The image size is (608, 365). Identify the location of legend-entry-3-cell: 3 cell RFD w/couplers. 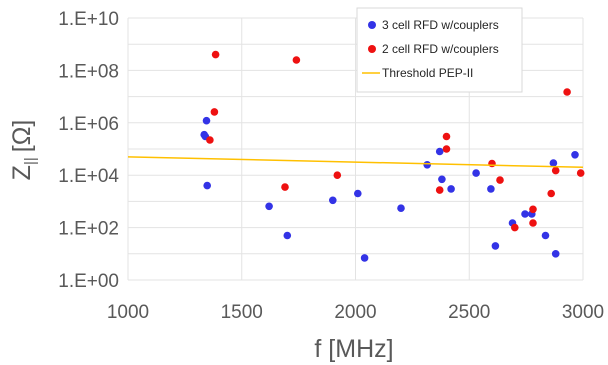
(433, 25).